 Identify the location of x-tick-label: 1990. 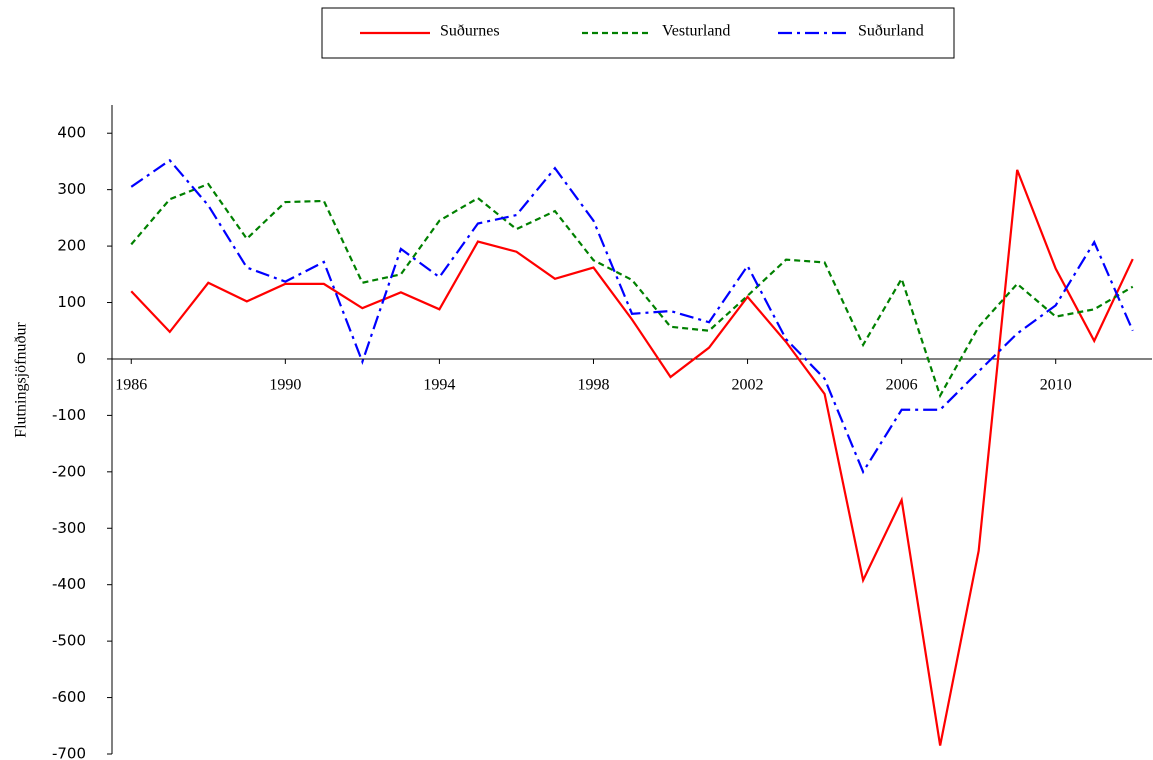
(285, 385).